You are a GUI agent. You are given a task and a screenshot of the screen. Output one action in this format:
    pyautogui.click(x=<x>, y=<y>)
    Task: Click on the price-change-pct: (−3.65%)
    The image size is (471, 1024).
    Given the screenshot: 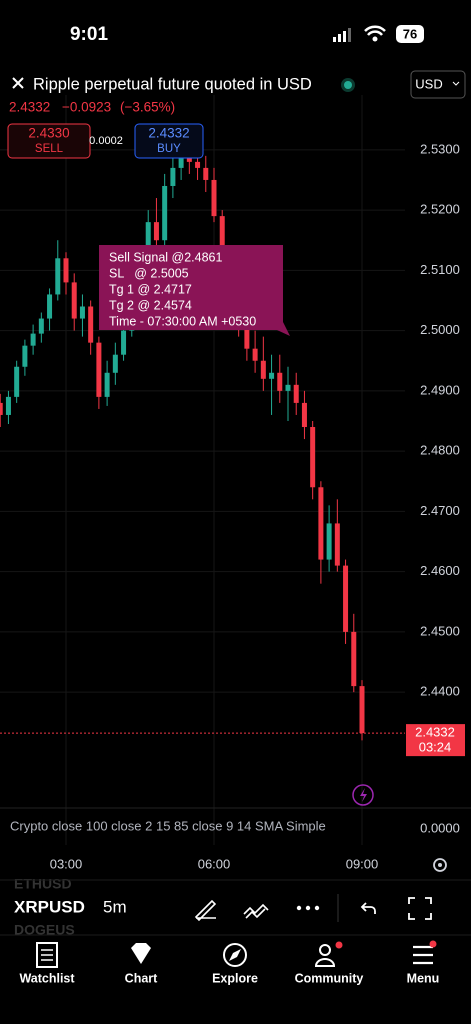 What is the action you would take?
    pyautogui.click(x=147, y=107)
    